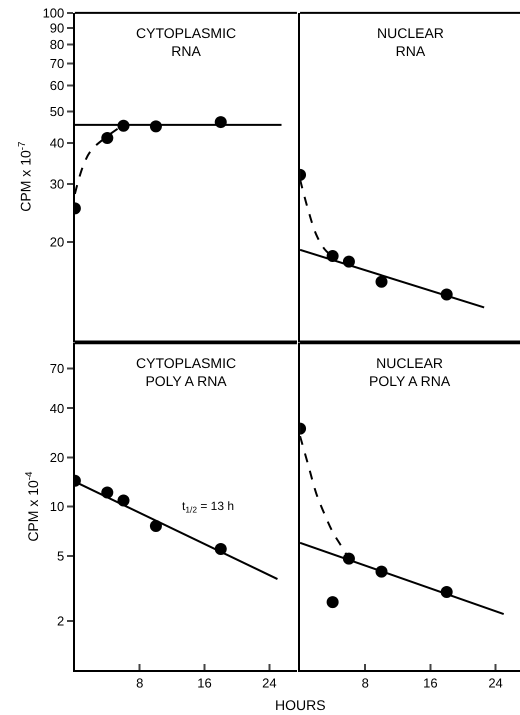  Describe the element at coordinates (53, 12) in the screenshot. I see `y-tick-label: 100` at that location.